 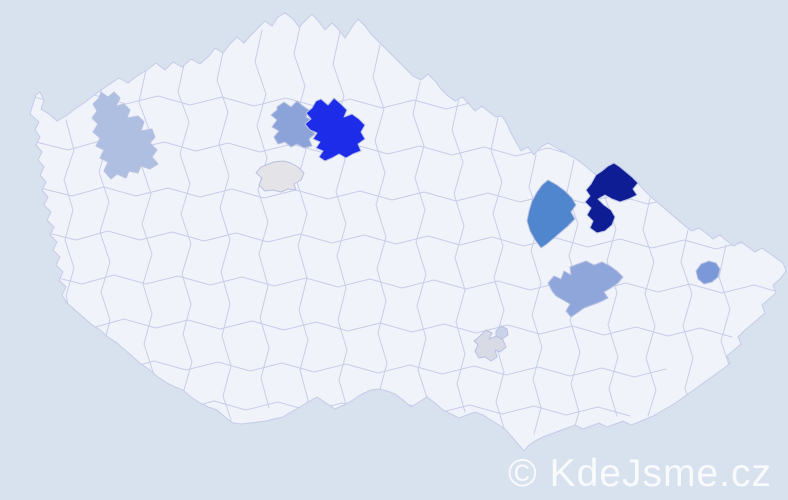 What do you see at coordinates (585, 289) in the screenshot?
I see `district-olomouc` at bounding box center [585, 289].